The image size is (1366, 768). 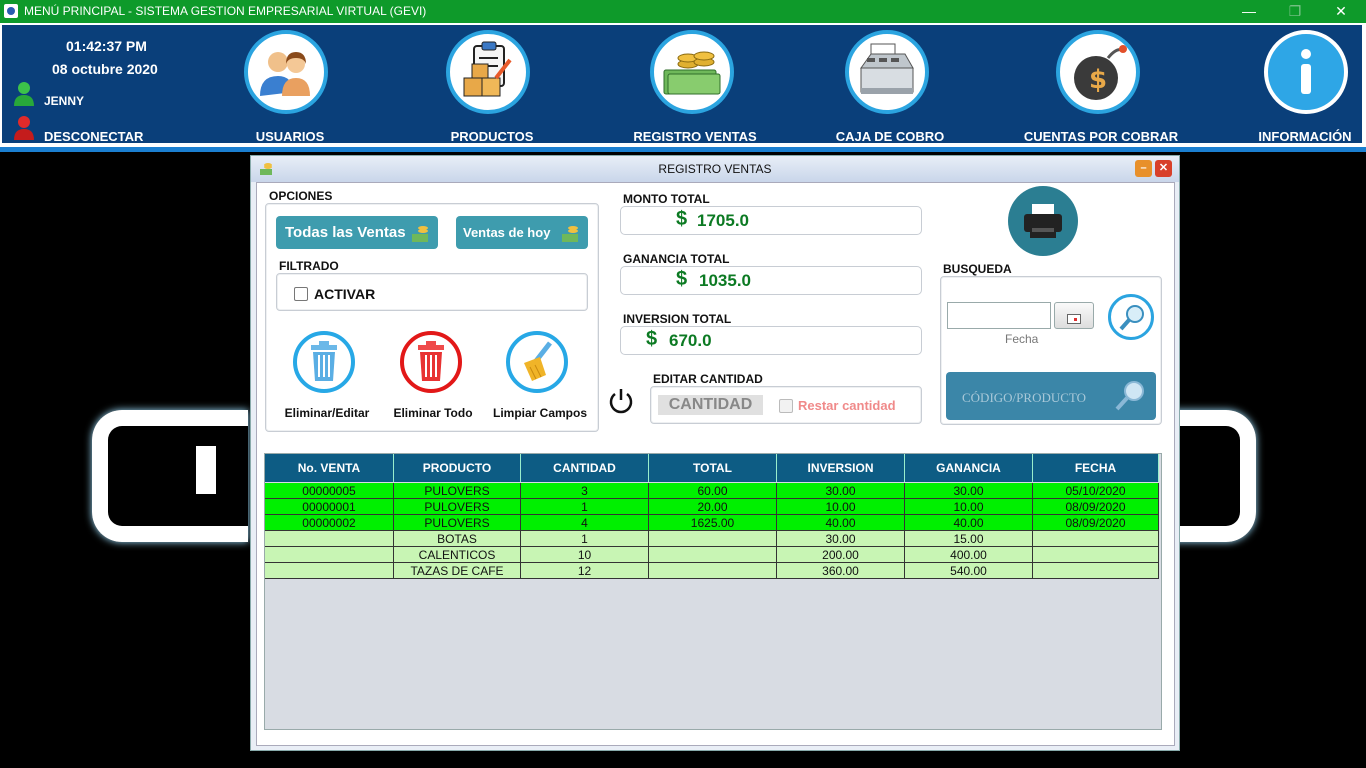 I want to click on calendar-button, so click(x=1074, y=315).